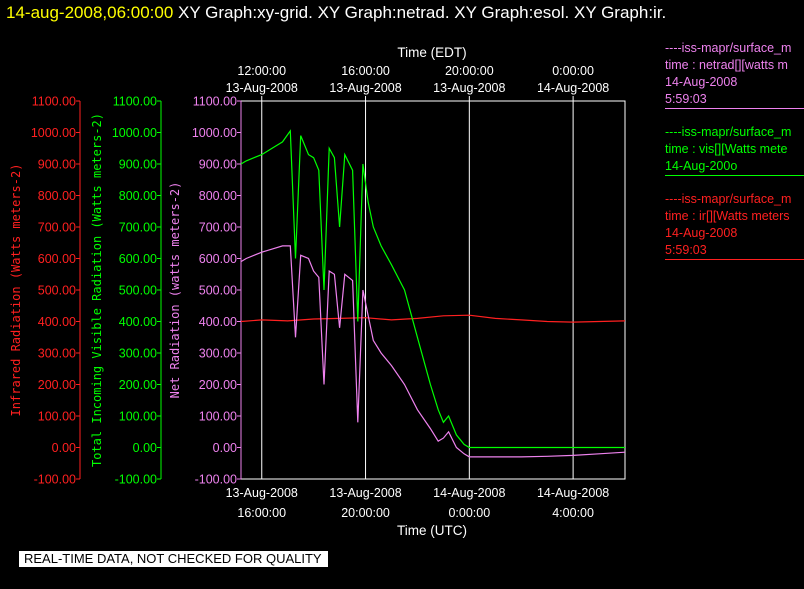 Image resolution: width=804 pixels, height=589 pixels. I want to click on quality-notice: REAL-TIME DATA, NOT CHECKED FOR QUALITY, so click(173, 559).